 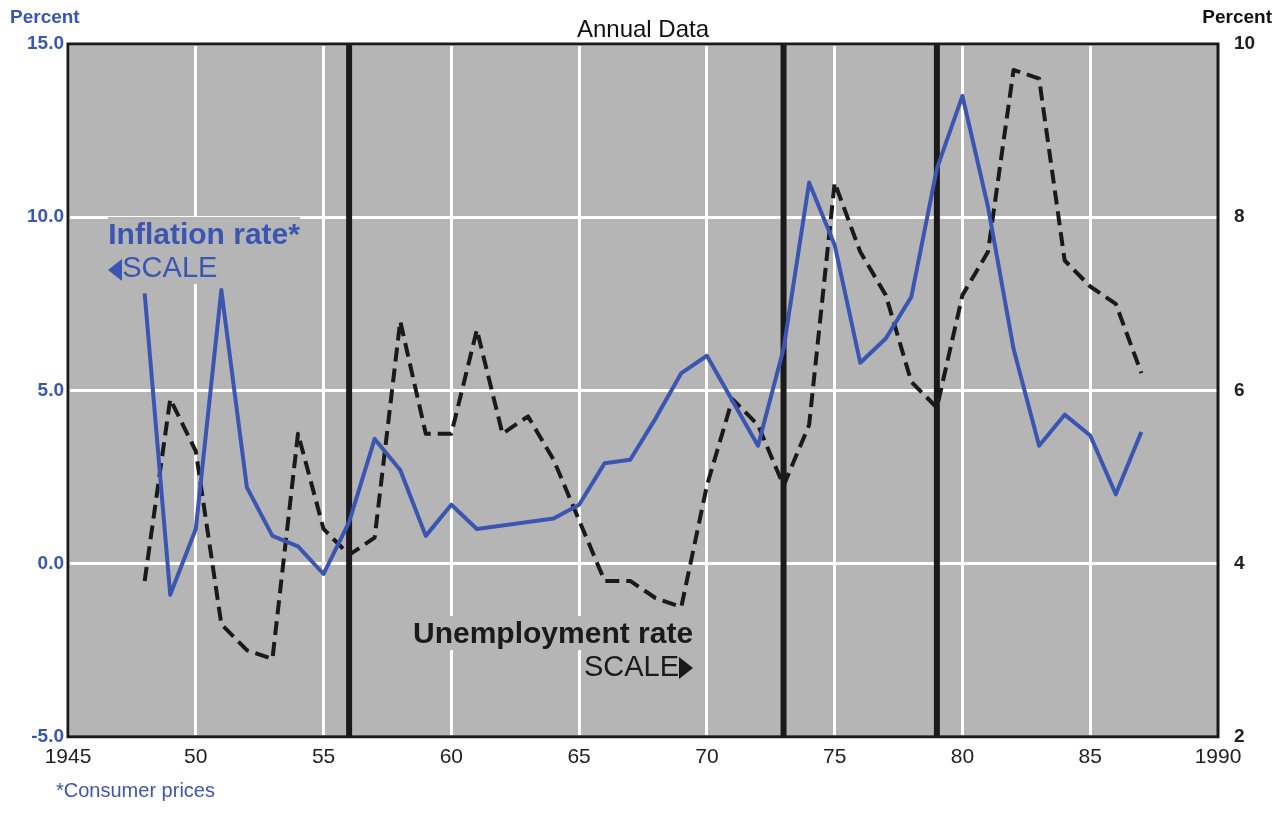 I want to click on chart-title: Annual Data, so click(x=643, y=28).